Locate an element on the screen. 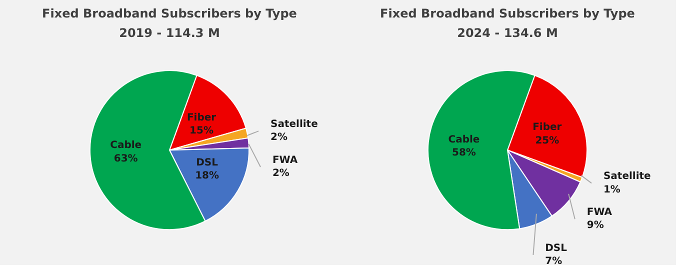  data-label: 1% is located at coordinates (611, 190).